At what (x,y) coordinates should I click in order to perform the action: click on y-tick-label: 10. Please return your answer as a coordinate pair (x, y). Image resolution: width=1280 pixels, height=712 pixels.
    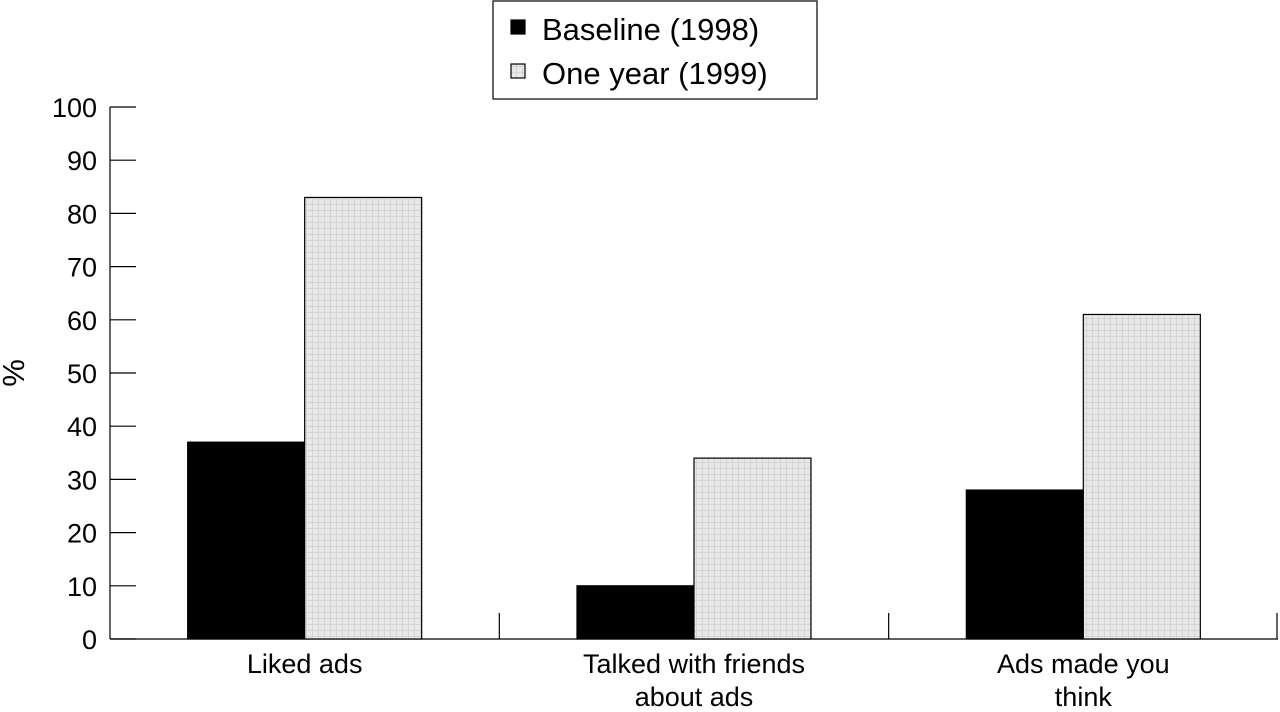
    Looking at the image, I should click on (82, 587).